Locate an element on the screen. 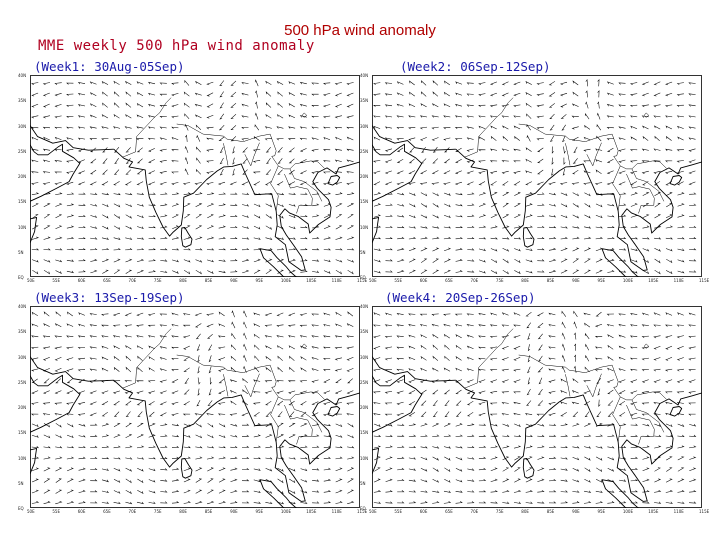 This screenshot has width=720, height=540. panel-label-week3: (Week3: 13Sep-19Sep) is located at coordinates (109, 297).